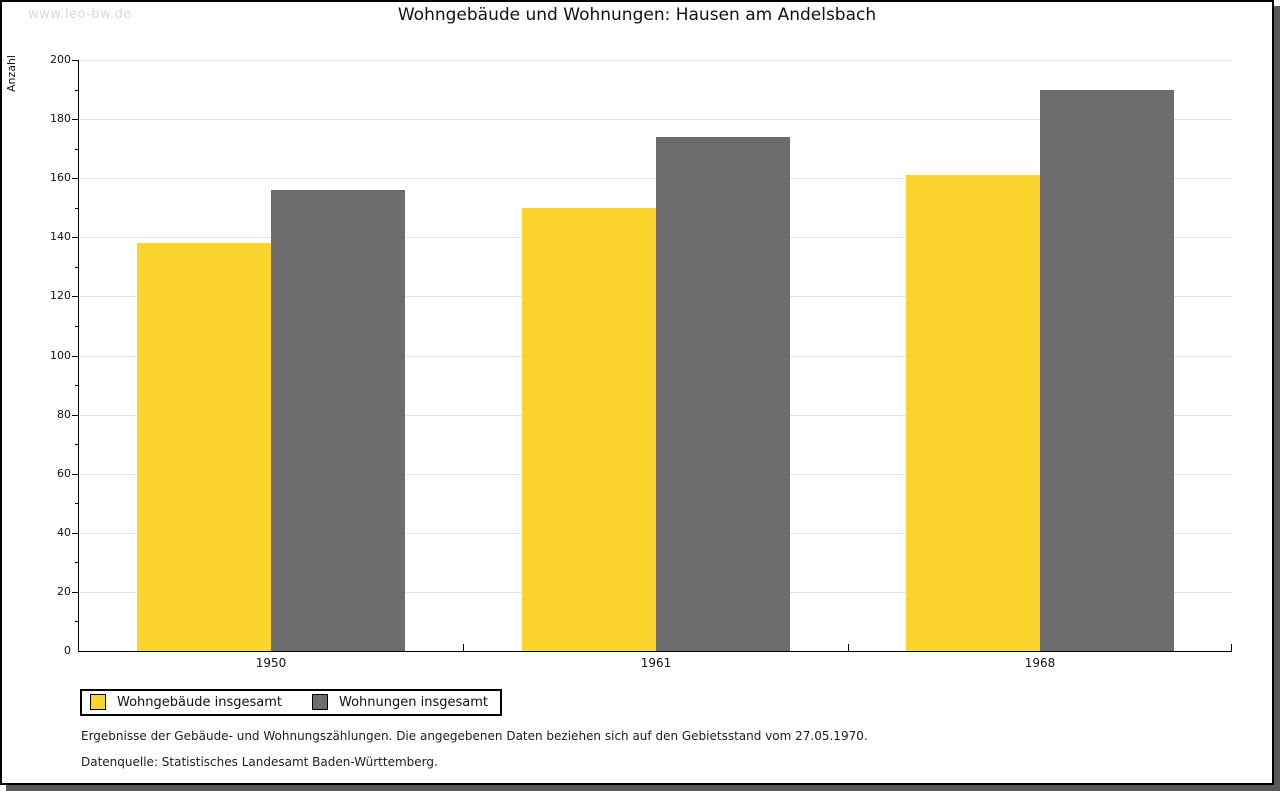  What do you see at coordinates (64, 532) in the screenshot?
I see `y-tick-label-40: 40` at bounding box center [64, 532].